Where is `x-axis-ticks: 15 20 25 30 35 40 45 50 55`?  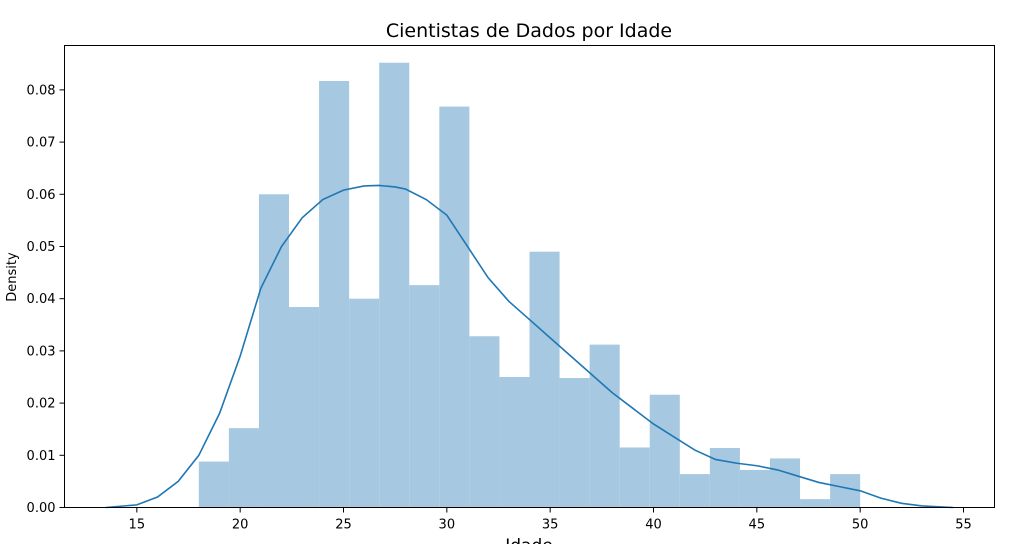
x-axis-ticks: 15 20 25 30 35 40 45 50 55 is located at coordinates (550, 520).